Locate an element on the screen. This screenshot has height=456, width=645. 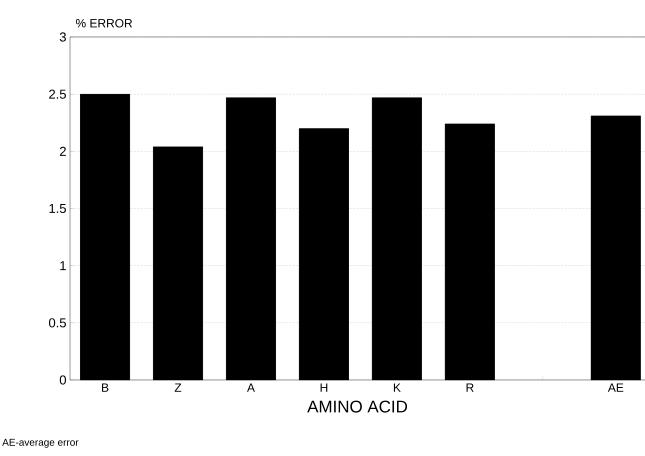
x-tick-label: K is located at coordinates (397, 388).